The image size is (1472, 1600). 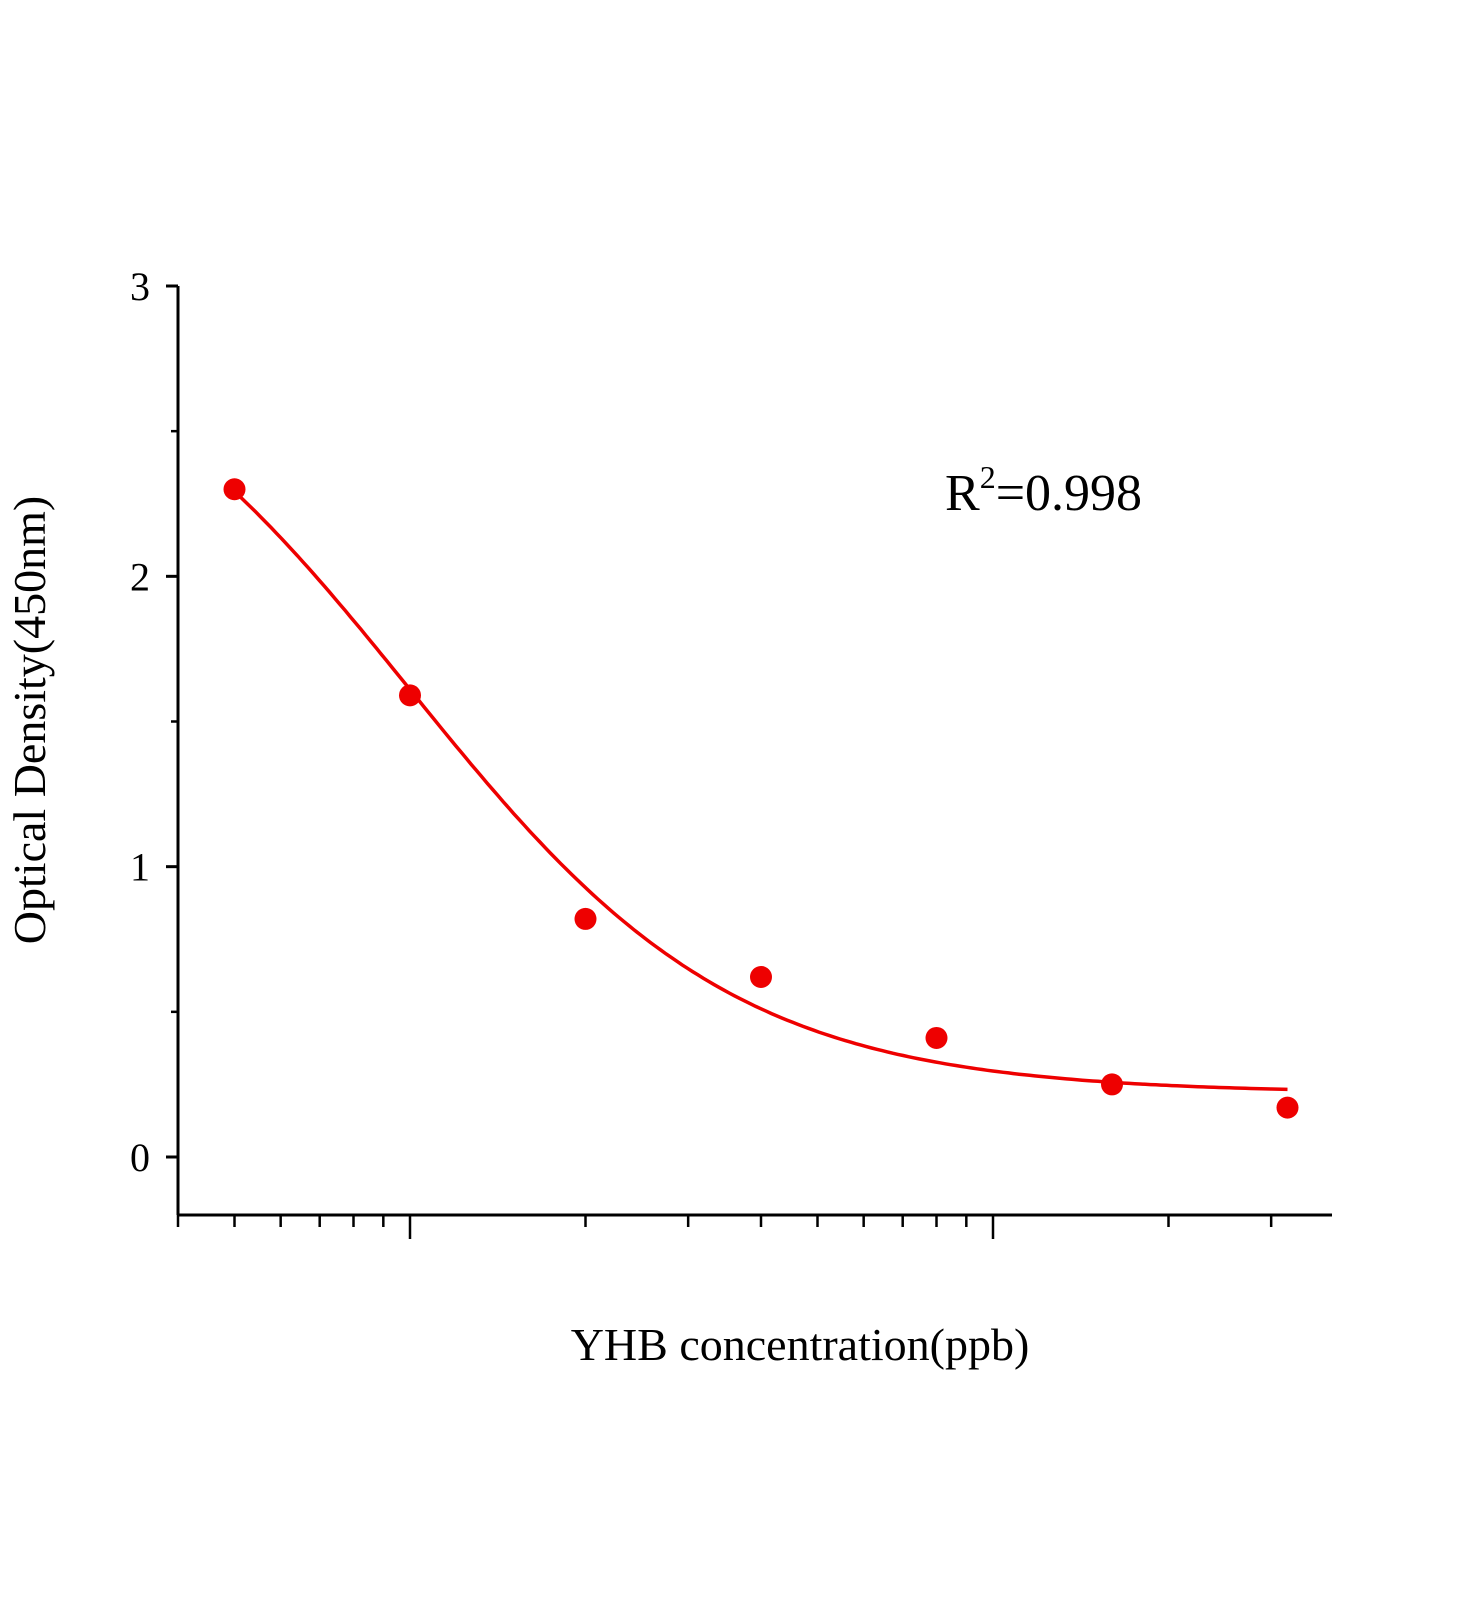 I want to click on y-tick-label: 1, so click(x=140, y=867).